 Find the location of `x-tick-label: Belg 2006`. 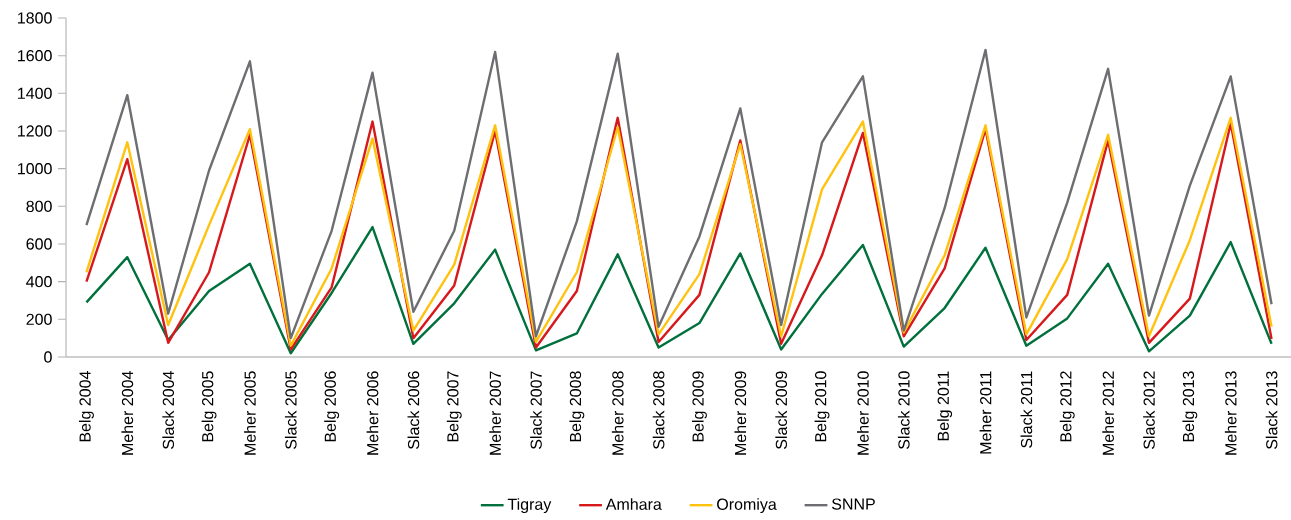

x-tick-label: Belg 2006 is located at coordinates (332, 406).